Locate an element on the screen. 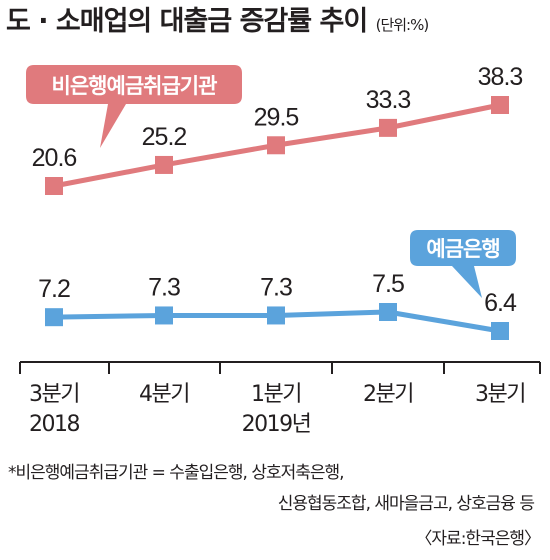 The image size is (550, 560). value-label-s2-4: 7.5 is located at coordinates (388, 284).